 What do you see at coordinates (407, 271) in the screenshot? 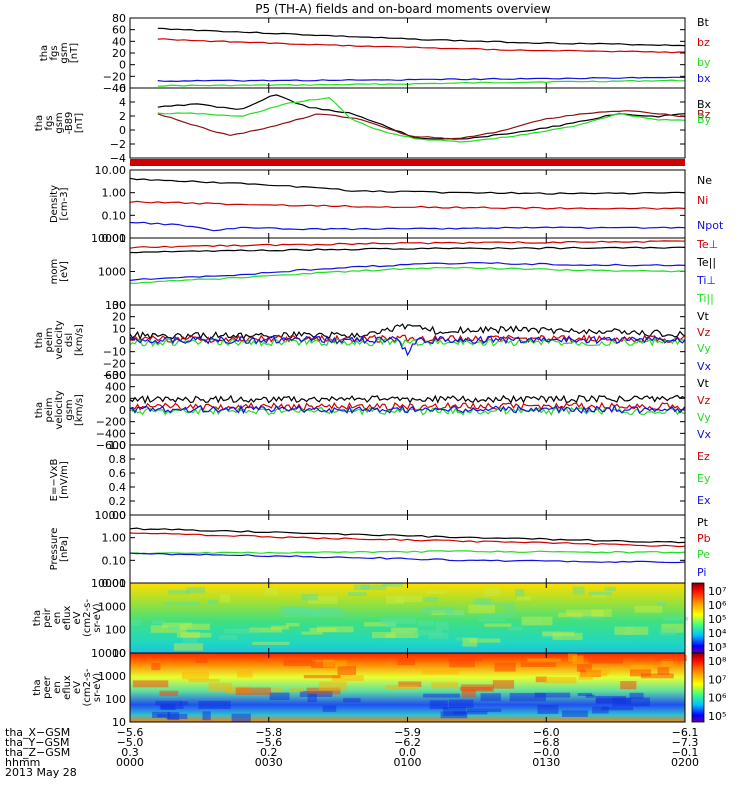
I see `series-line-Ti⊥` at bounding box center [407, 271].